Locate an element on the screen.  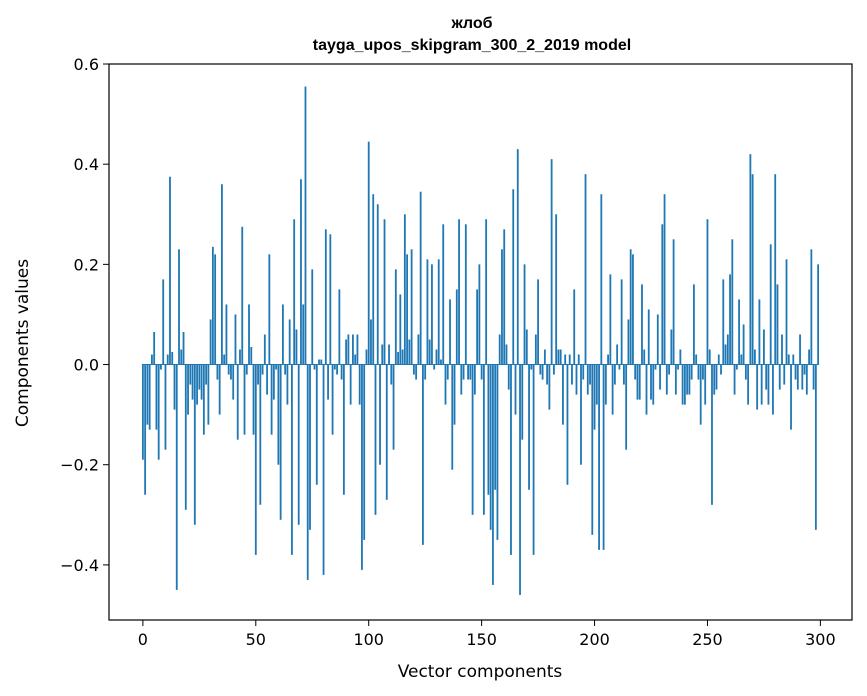
chart-title: жлоб is located at coordinates (472, 23).